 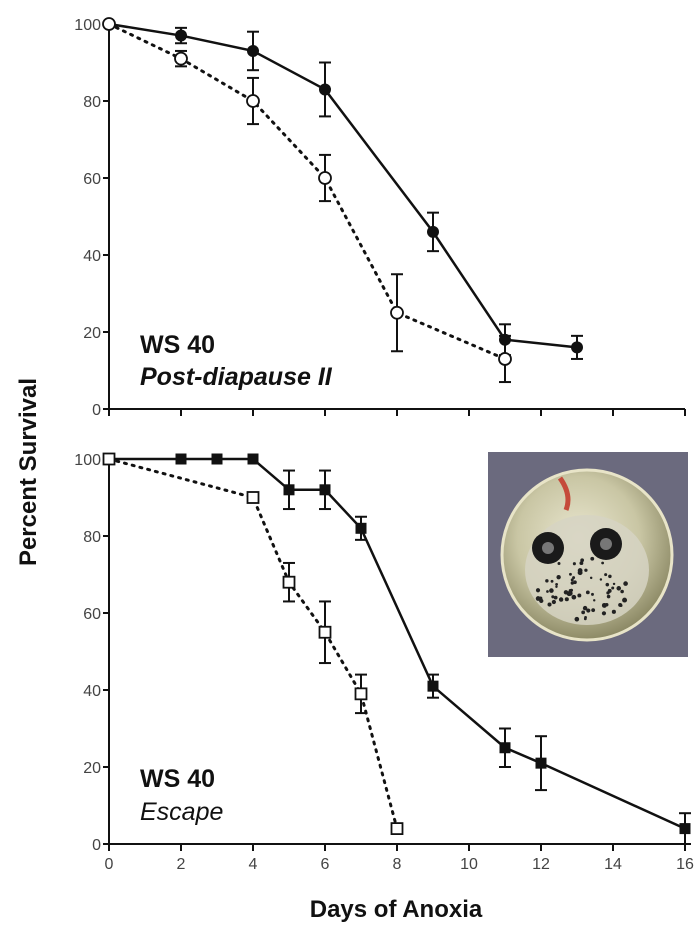 What do you see at coordinates (564, 493) in the screenshot?
I see `embryo-gill` at bounding box center [564, 493].